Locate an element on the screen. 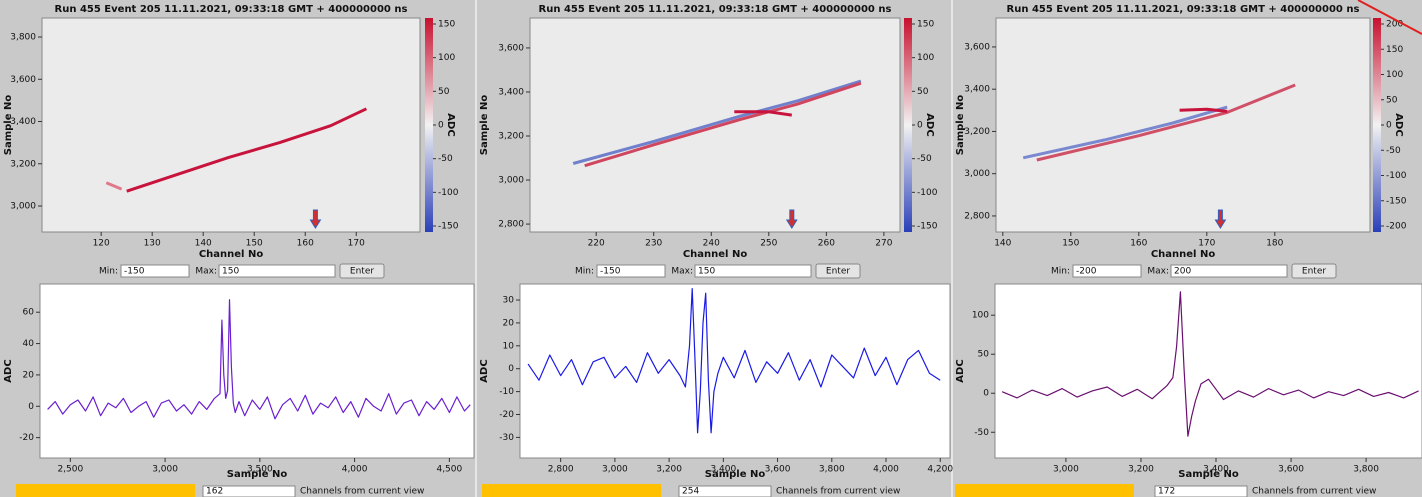  x-tick-label: 140 is located at coordinates (1002, 244).